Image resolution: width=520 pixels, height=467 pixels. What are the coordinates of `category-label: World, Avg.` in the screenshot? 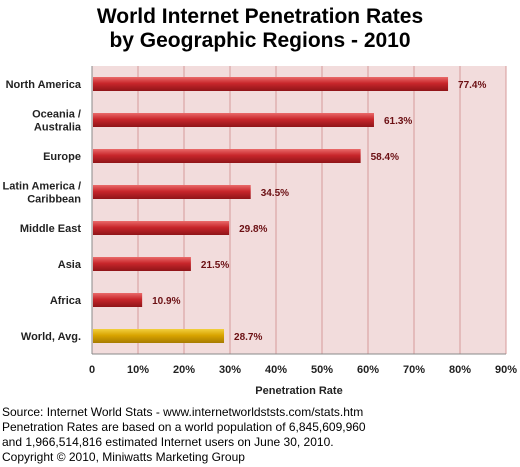 It's located at (51, 337).